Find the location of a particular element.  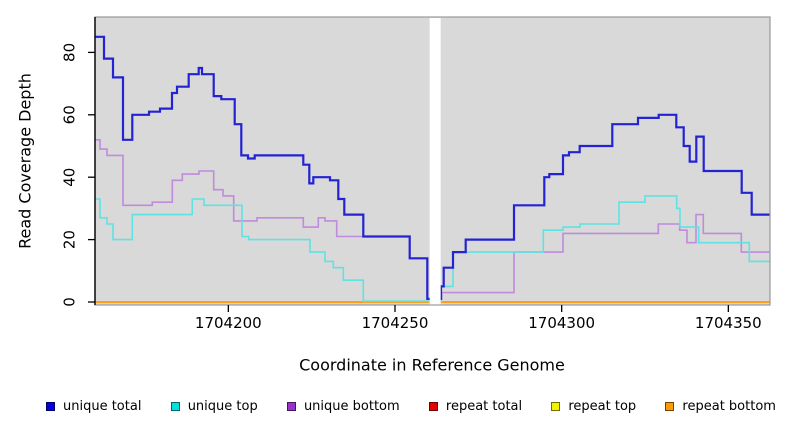

y-tick-label: 20 is located at coordinates (70, 239).